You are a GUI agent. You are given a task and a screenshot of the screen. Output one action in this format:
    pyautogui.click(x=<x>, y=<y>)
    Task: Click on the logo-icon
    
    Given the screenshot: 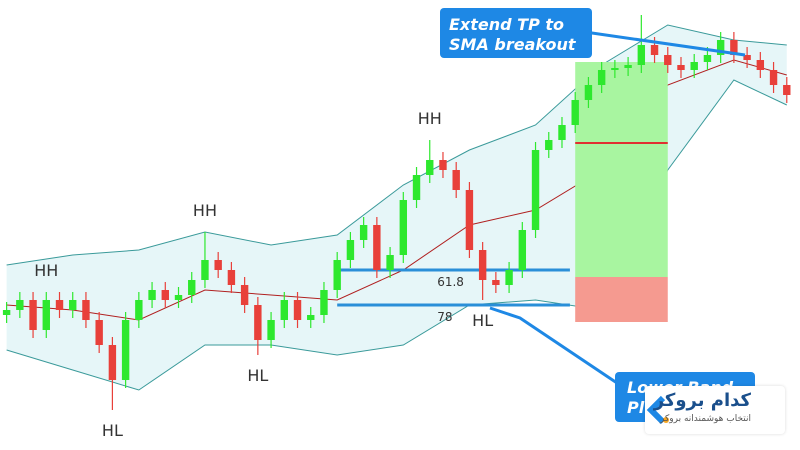 What is the action you would take?
    pyautogui.click(x=657, y=410)
    